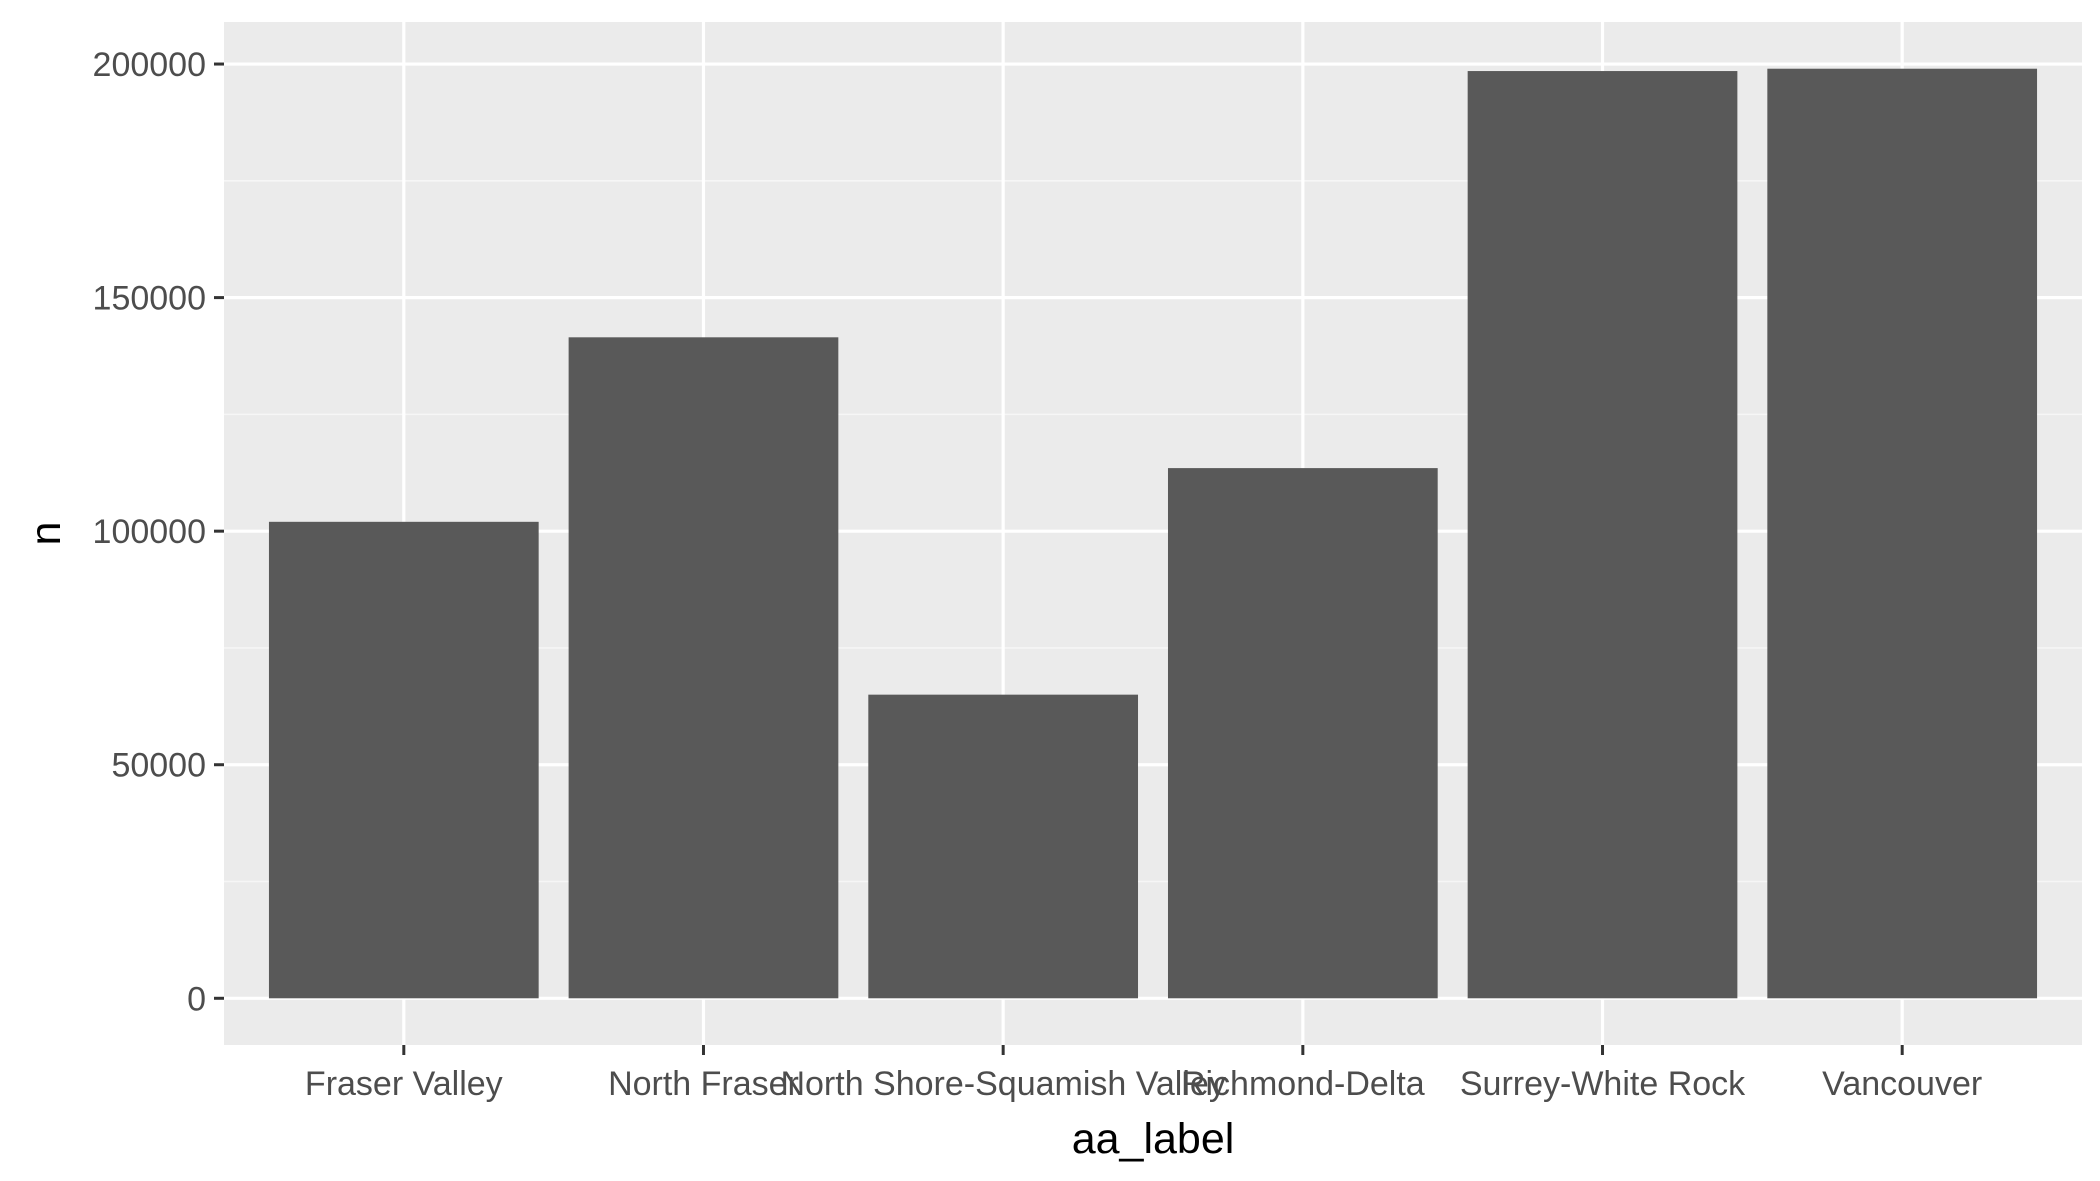 The height and width of the screenshot is (1181, 2100). What do you see at coordinates (403, 760) in the screenshot?
I see `bar-fraser-valley` at bounding box center [403, 760].